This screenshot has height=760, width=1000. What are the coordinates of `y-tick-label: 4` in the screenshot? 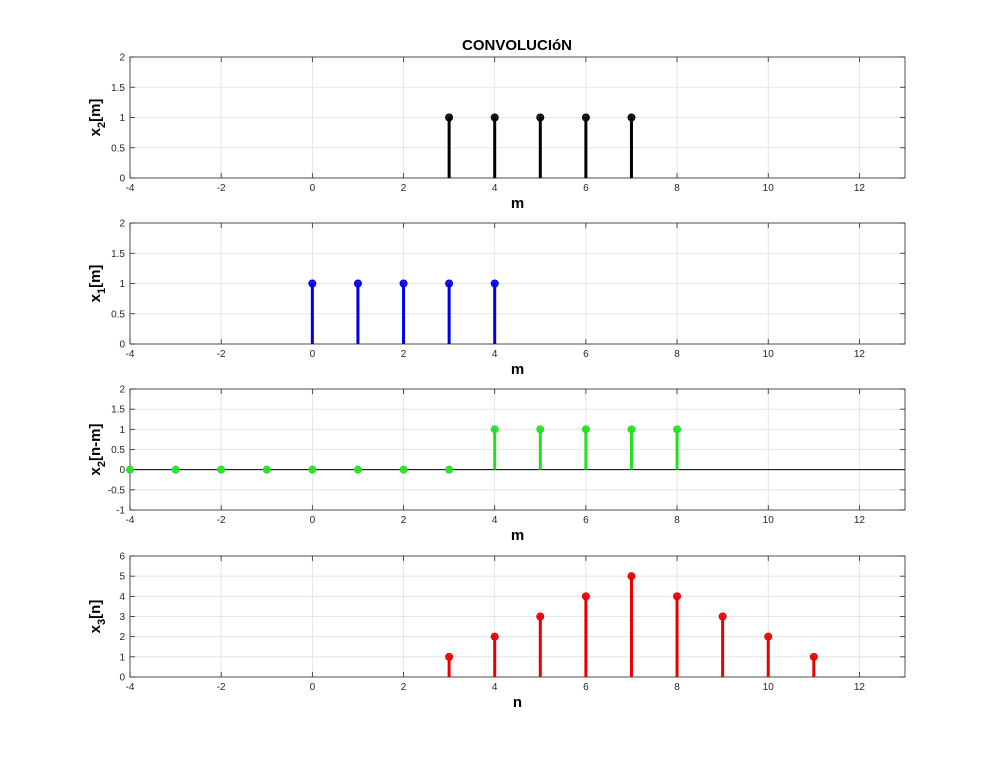 It's located at (122, 597).